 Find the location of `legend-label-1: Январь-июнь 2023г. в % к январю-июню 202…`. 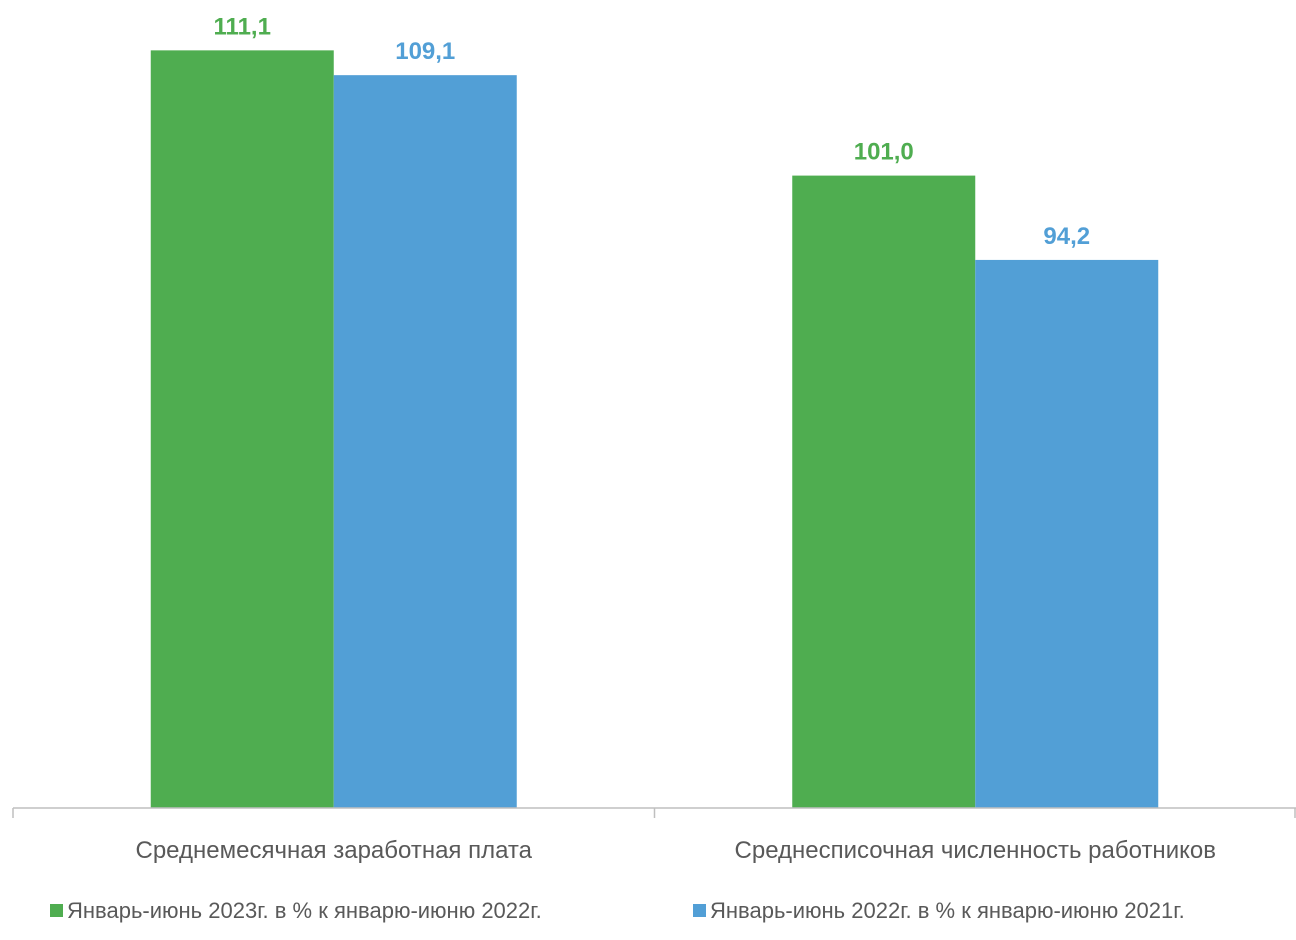

legend-label-1: Январь-июнь 2023г. в % к январю-июню 202… is located at coordinates (304, 910).